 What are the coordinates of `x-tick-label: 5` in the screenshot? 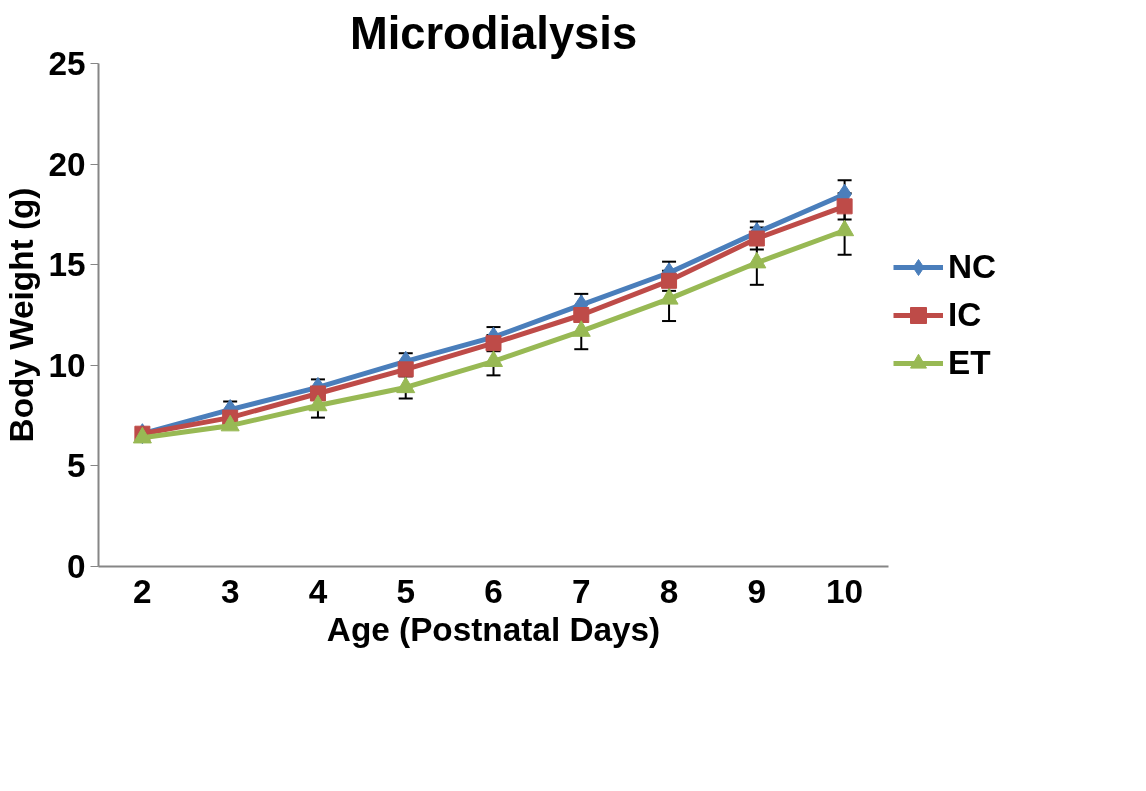 It's located at (405, 591).